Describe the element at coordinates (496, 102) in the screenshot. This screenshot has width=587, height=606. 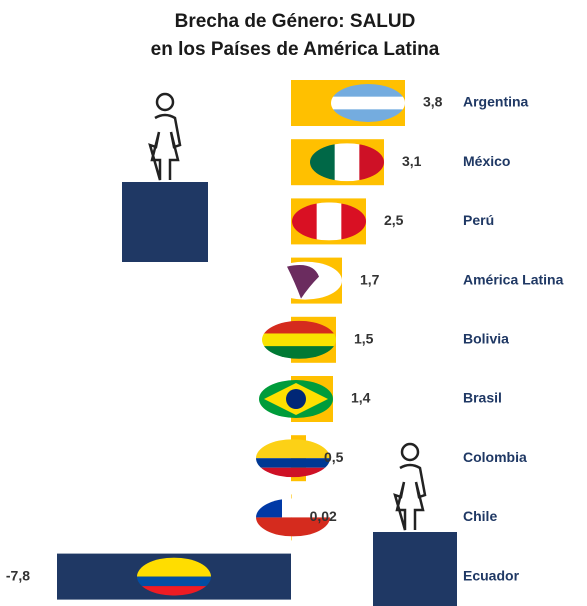
I see `category-label: Argentina` at that location.